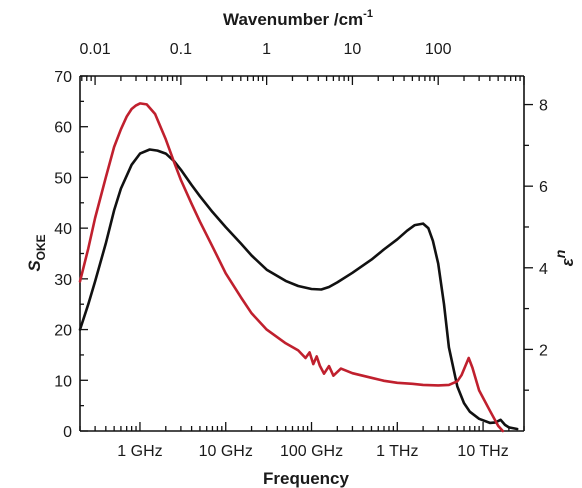 The width and height of the screenshot is (582, 488). I want to click on right-axis-title: εn, so click(564, 258).